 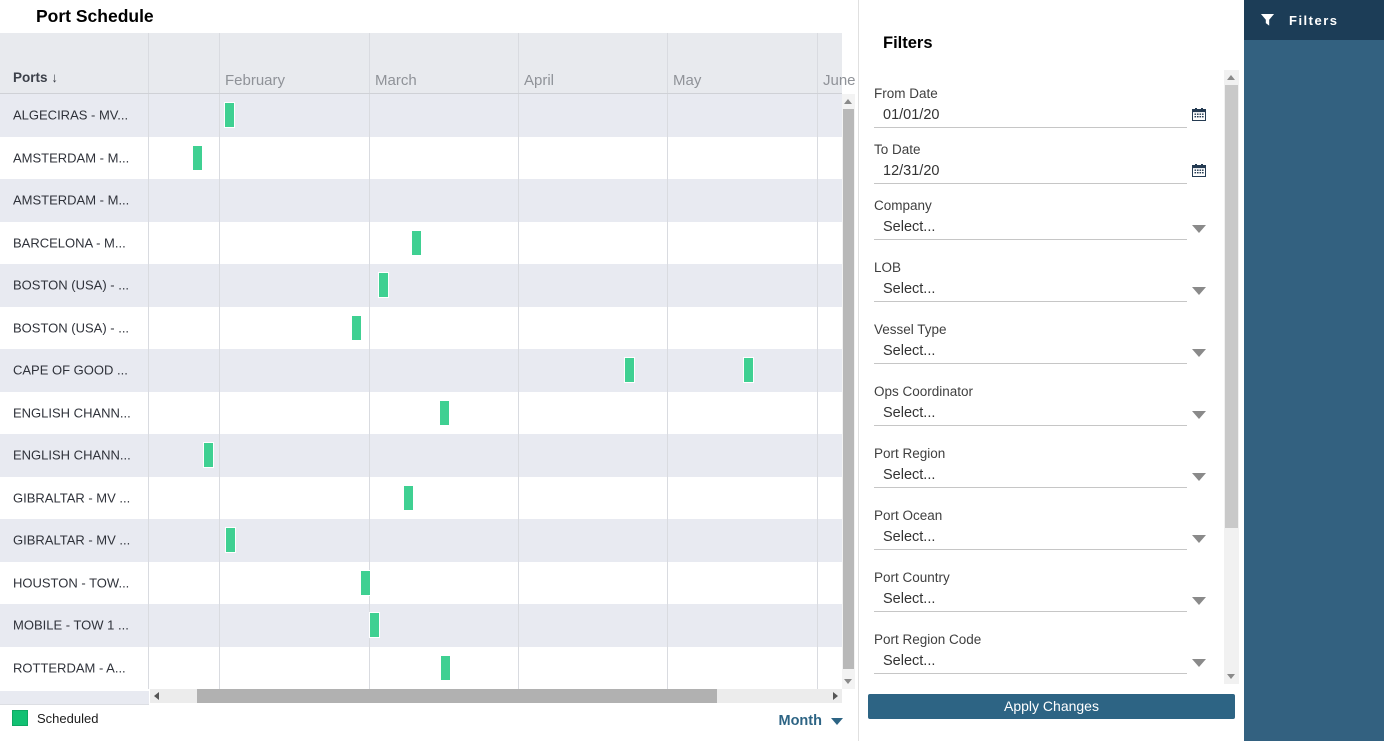 What do you see at coordinates (68, 718) in the screenshot?
I see `legend-label: Scheduled` at bounding box center [68, 718].